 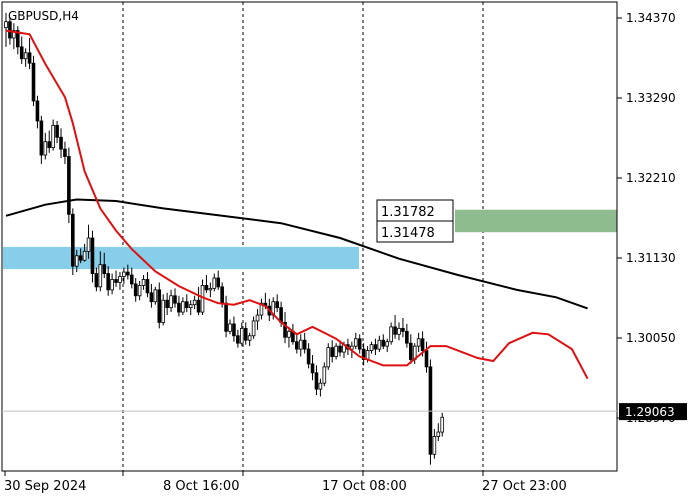 What do you see at coordinates (651, 258) in the screenshot?
I see `price-tick-label: 1.31130` at bounding box center [651, 258].